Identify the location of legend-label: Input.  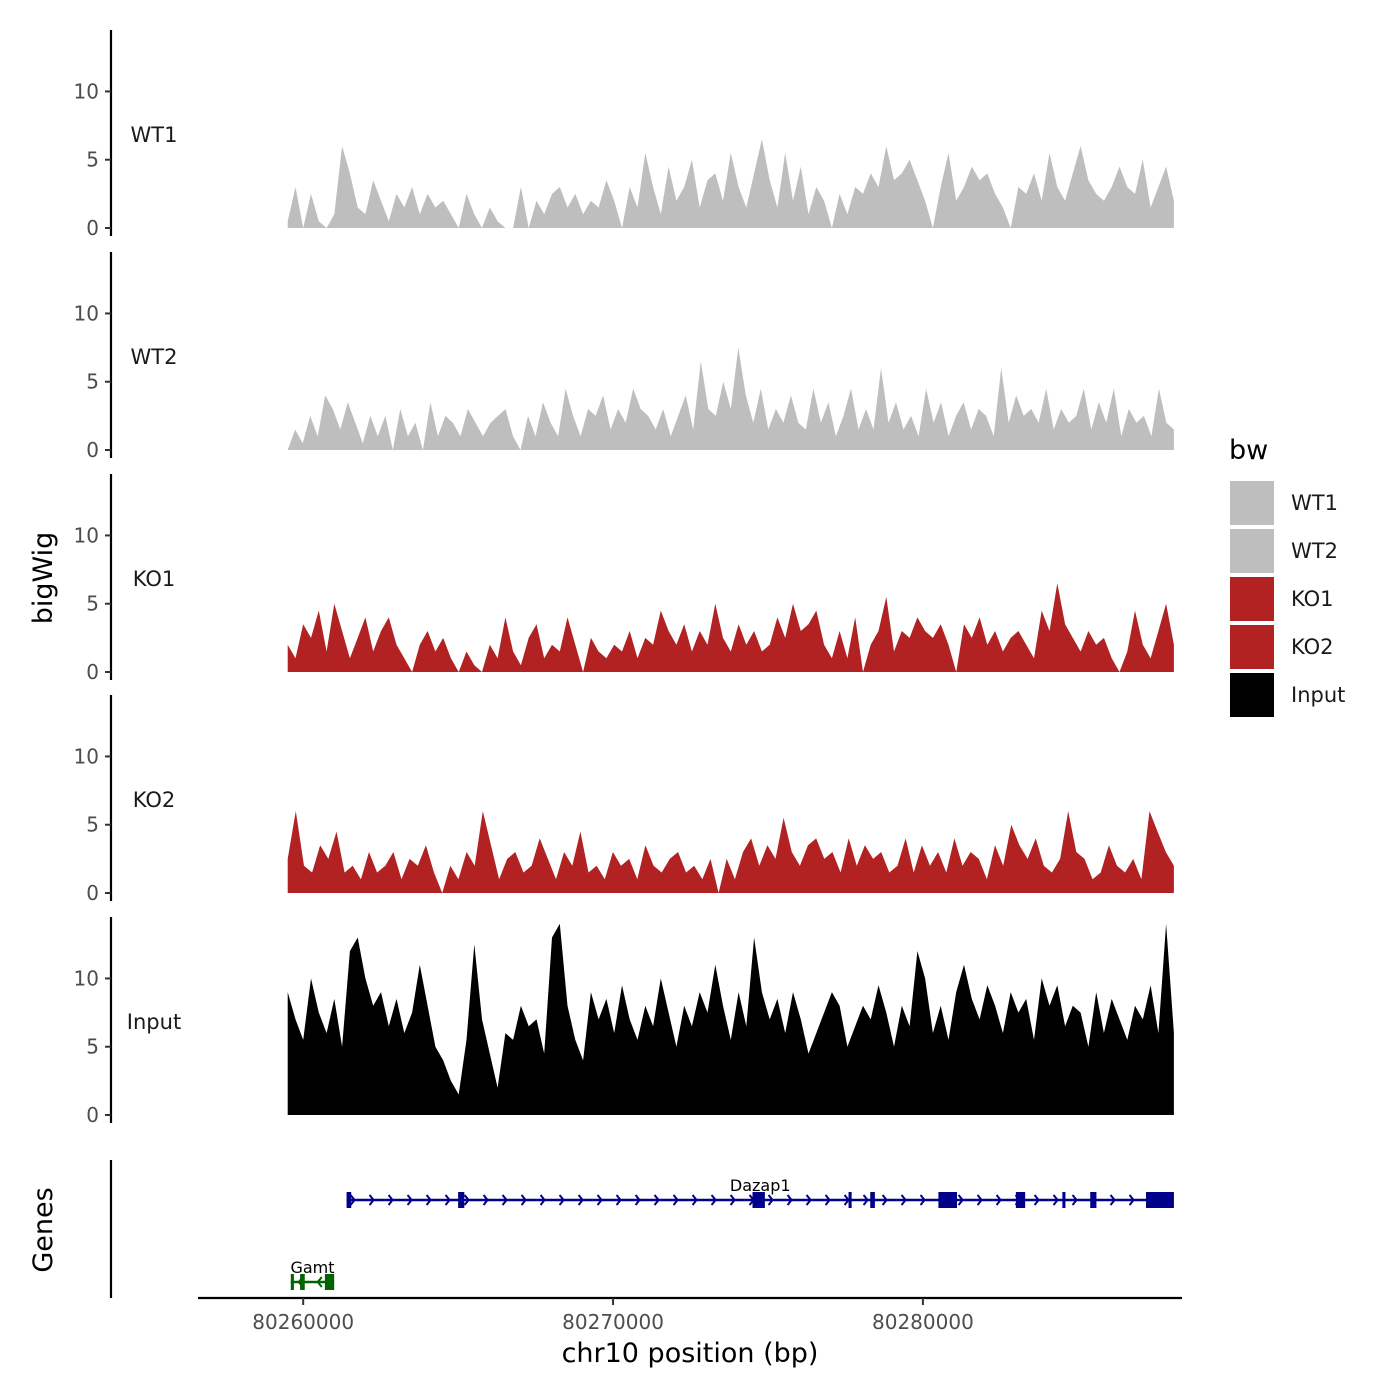
(1318, 695).